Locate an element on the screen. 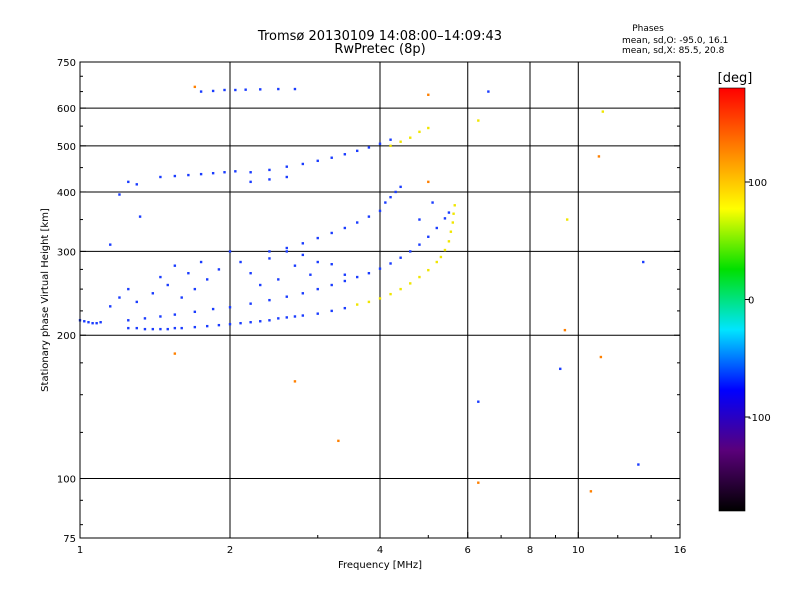 This screenshot has height=604, width=800. x-tick-label: 2 is located at coordinates (230, 550).